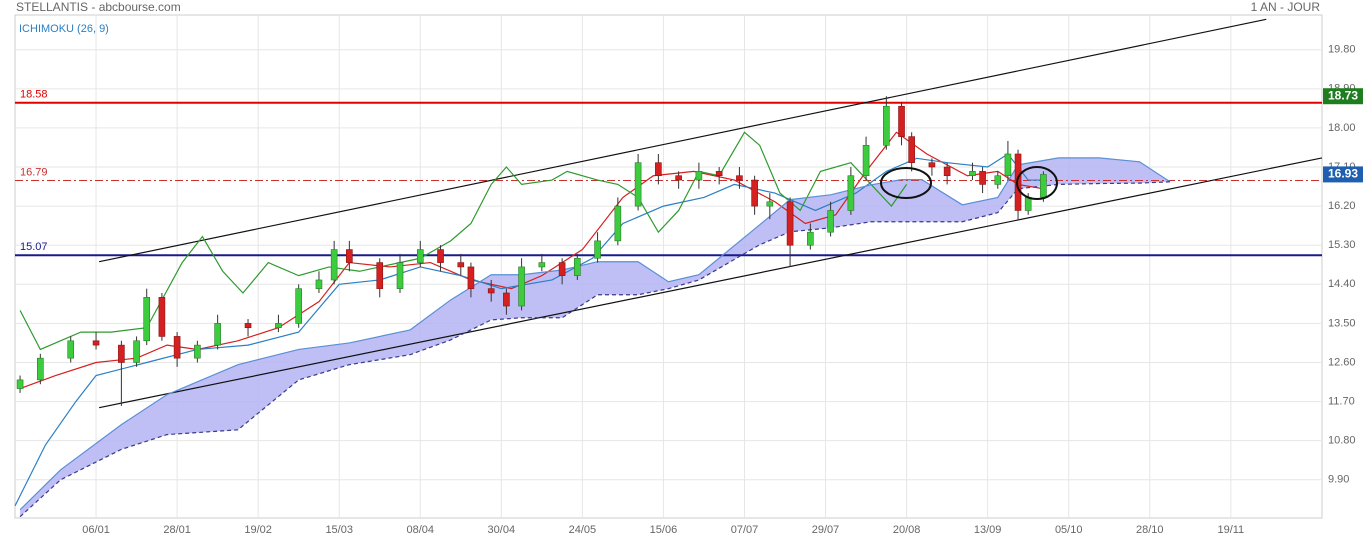 This screenshot has width=1371, height=541. Describe the element at coordinates (177, 530) in the screenshot. I see `x-tick-label: 28/01` at that location.